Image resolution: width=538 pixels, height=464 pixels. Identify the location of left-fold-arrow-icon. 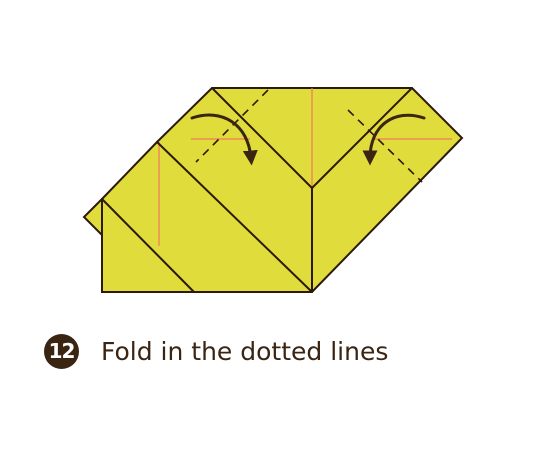
(224, 139).